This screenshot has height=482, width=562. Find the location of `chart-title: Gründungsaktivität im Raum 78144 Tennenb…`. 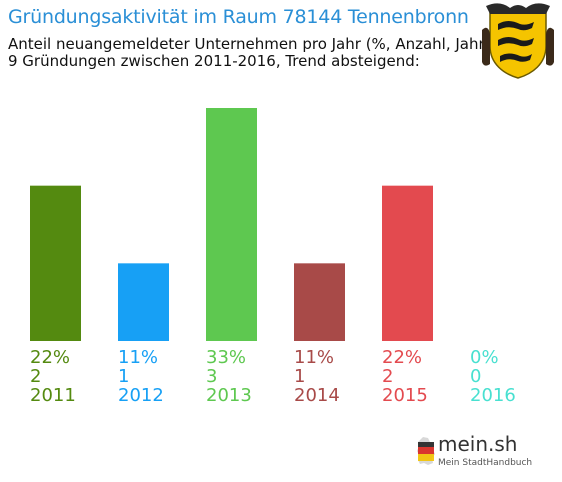

chart-title: Gründungsaktivität im Raum 78144 Tennenb… is located at coordinates (238, 17).